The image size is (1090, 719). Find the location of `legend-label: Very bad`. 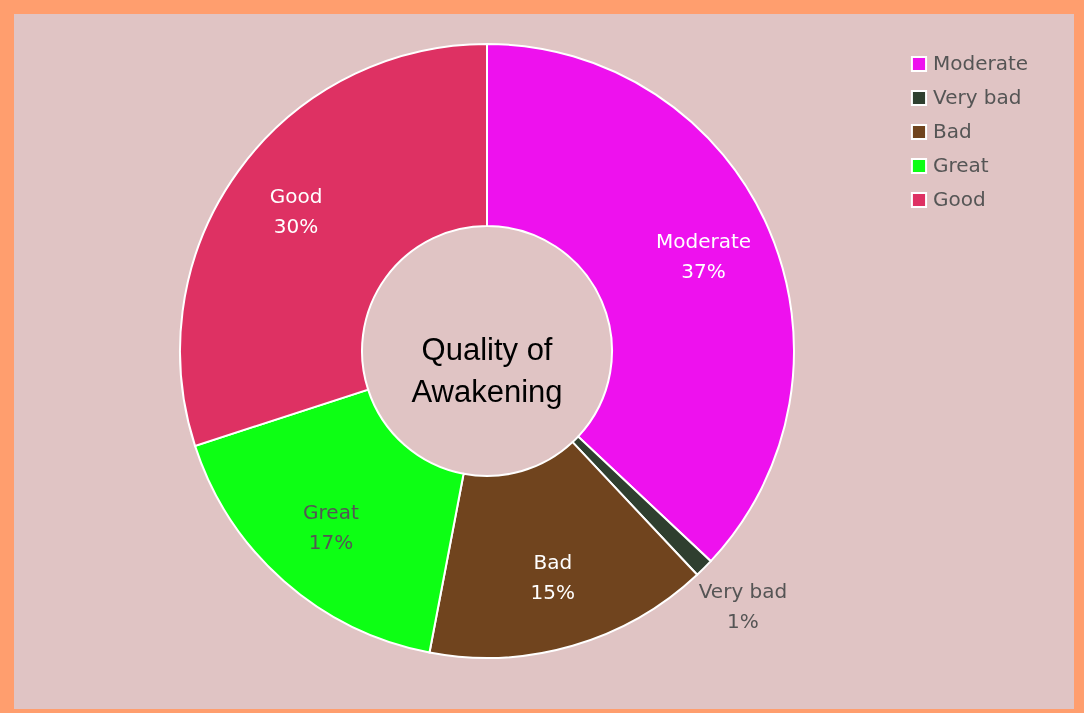

legend-label: Very bad is located at coordinates (977, 97).